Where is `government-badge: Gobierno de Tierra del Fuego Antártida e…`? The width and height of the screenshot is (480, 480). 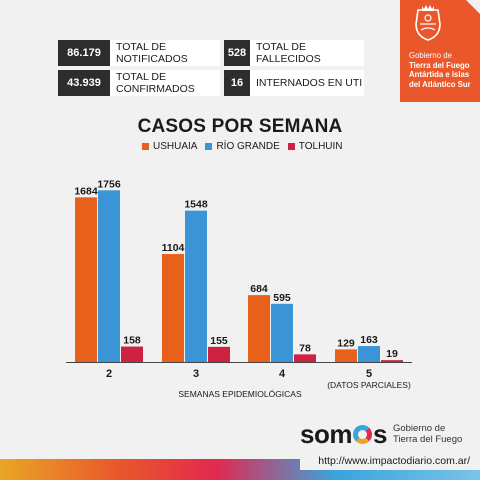 government-badge: Gobierno de Tierra del Fuego Antártida e… is located at coordinates (440, 51).